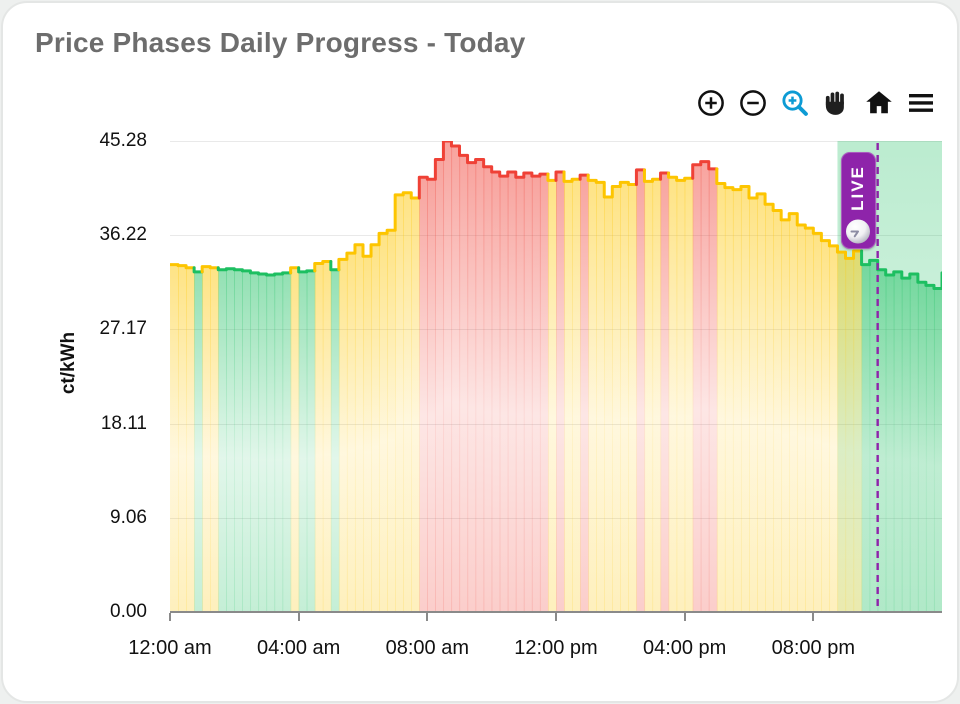 This screenshot has height=704, width=960. What do you see at coordinates (123, 235) in the screenshot?
I see `y-tick-label: 36.22` at bounding box center [123, 235].